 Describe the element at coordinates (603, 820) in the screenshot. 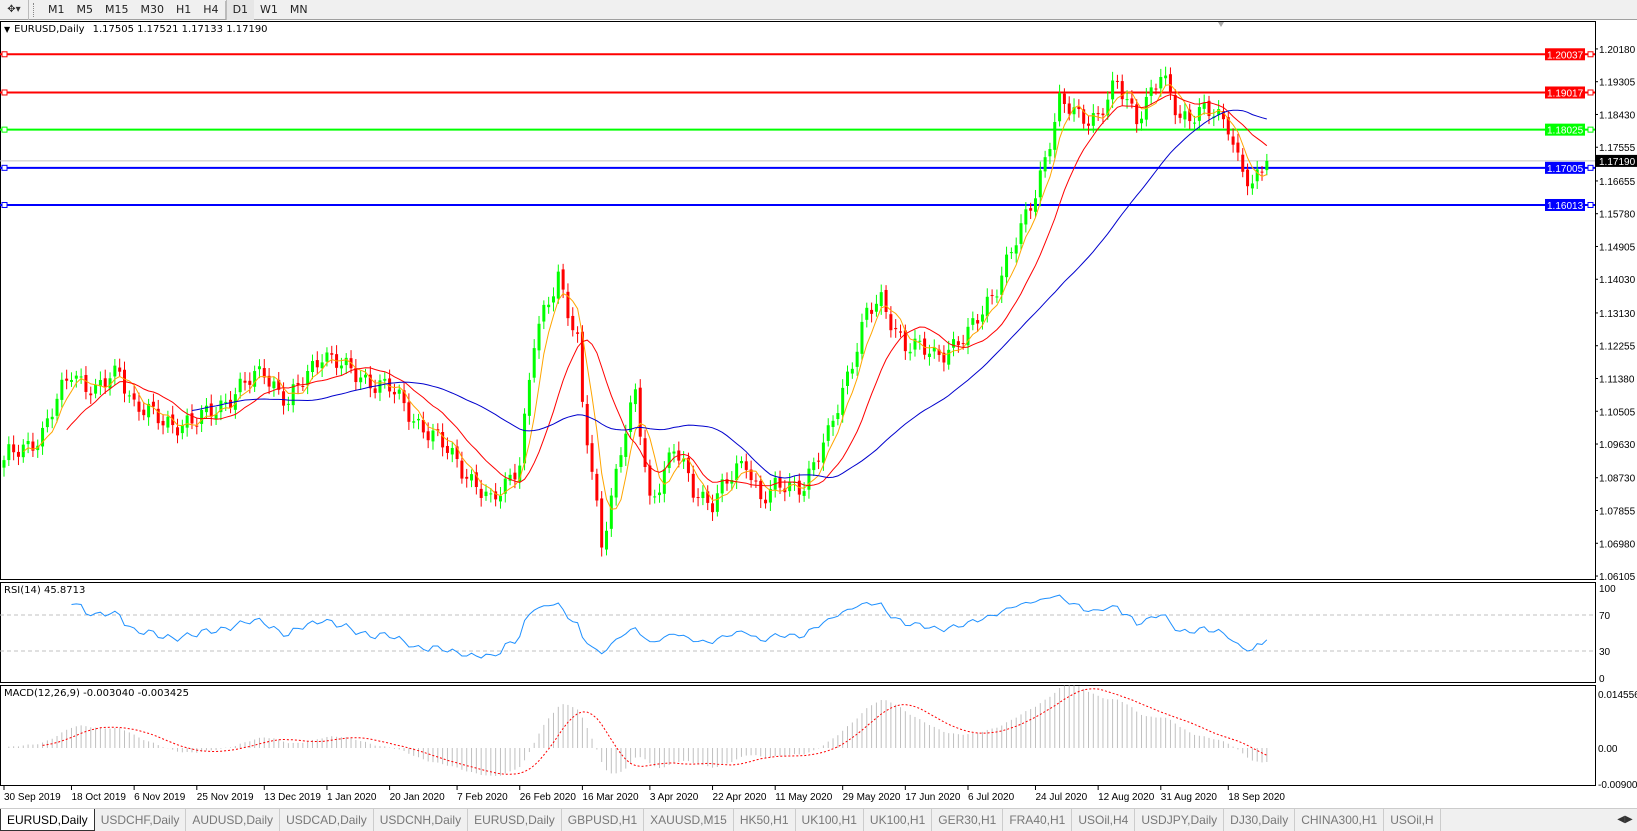

I see `chart-tab: GBPUSD,H1` at that location.